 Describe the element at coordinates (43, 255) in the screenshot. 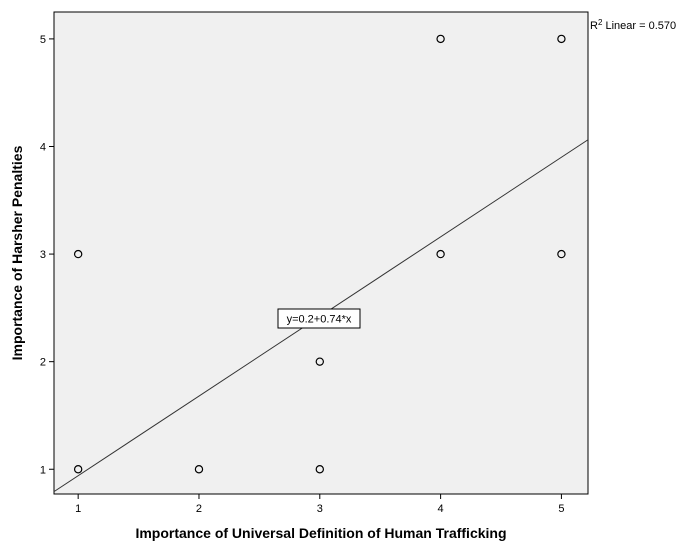

I see `y-tick-label: 3` at that location.